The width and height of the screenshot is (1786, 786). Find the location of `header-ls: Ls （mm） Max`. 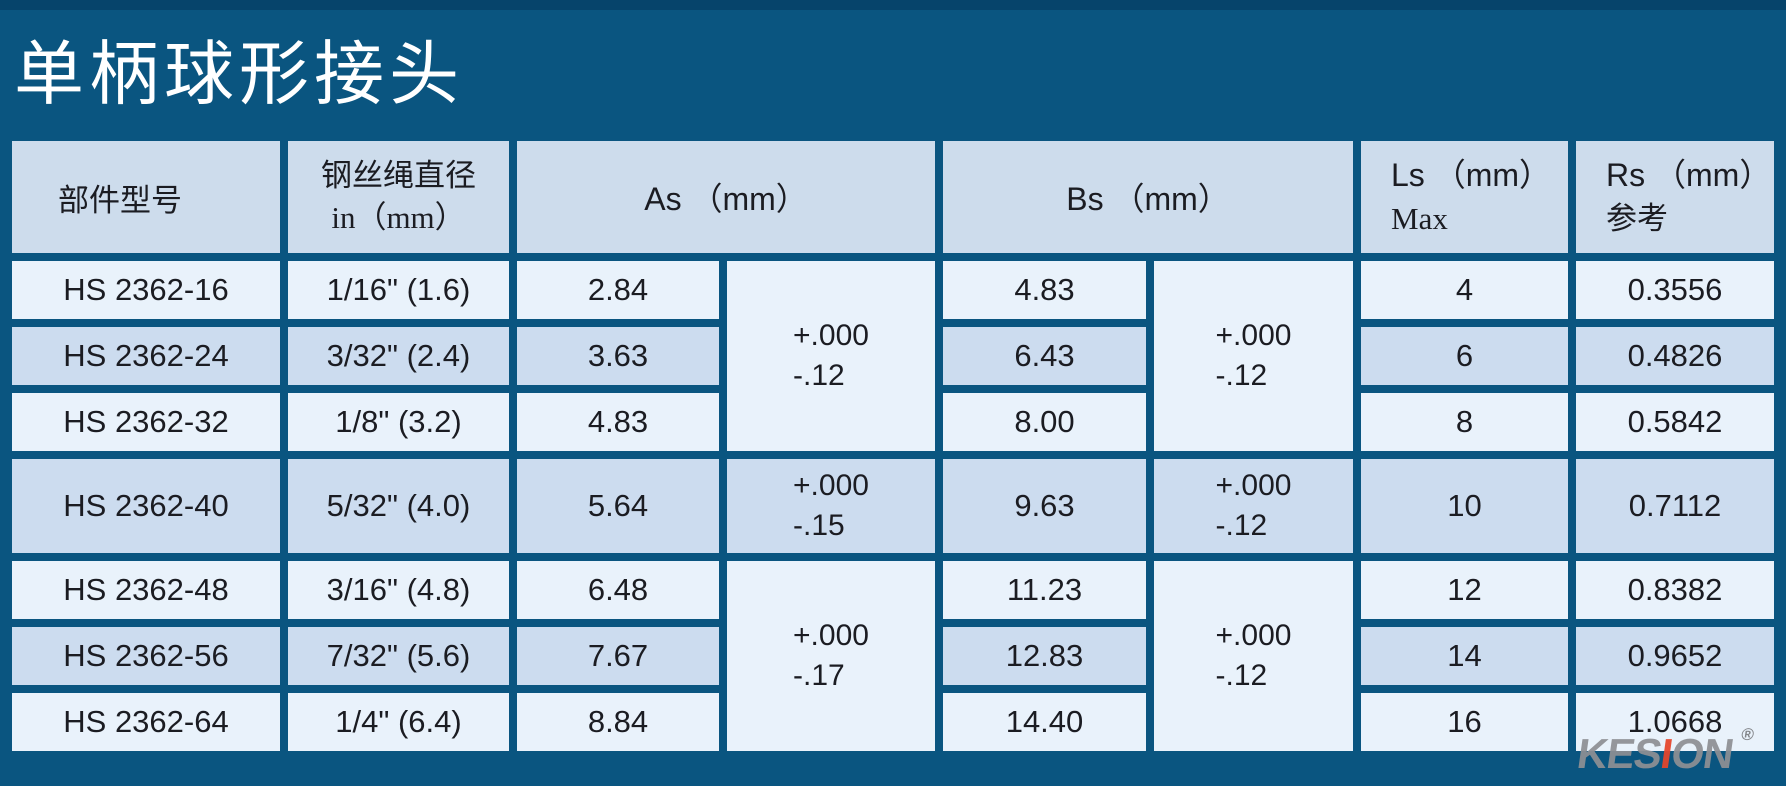

header-ls: Ls （mm） Max is located at coordinates (1464, 197).